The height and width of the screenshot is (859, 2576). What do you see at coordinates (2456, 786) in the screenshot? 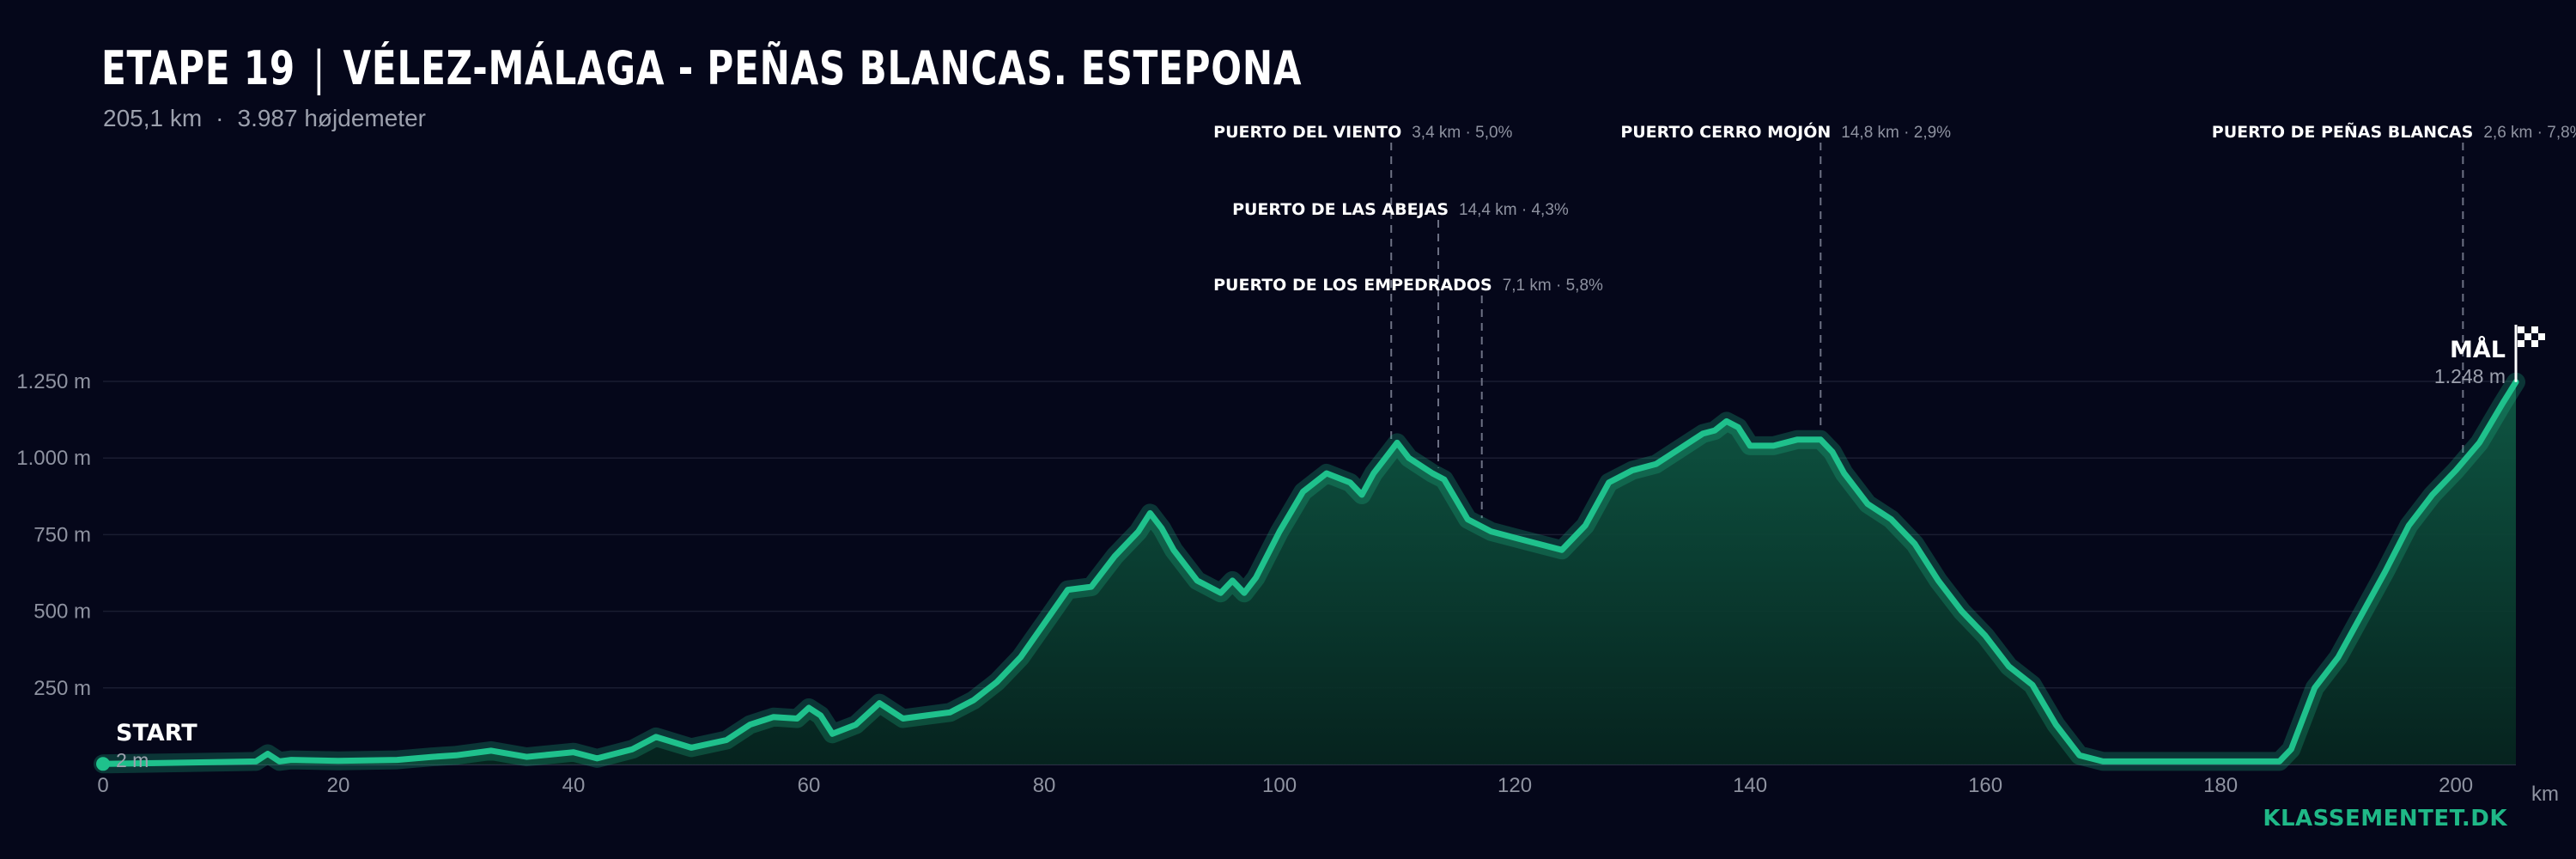
I see `x-tick-label: 200` at bounding box center [2456, 786].